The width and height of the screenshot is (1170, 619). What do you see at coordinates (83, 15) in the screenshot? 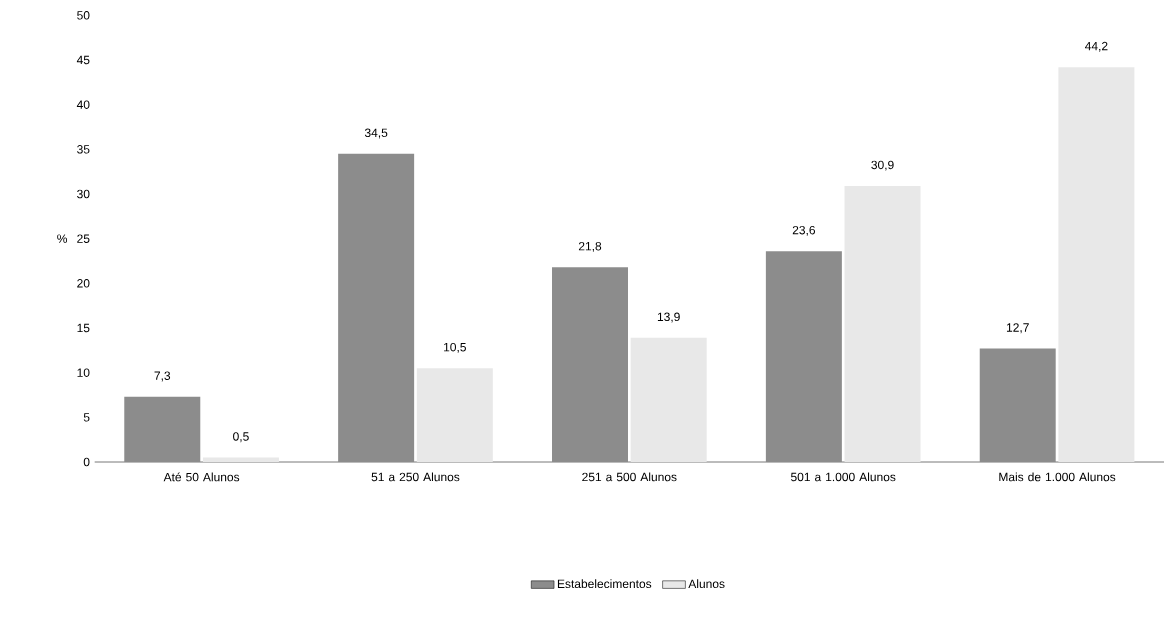
I see `y-tick-label: 50` at bounding box center [83, 15].